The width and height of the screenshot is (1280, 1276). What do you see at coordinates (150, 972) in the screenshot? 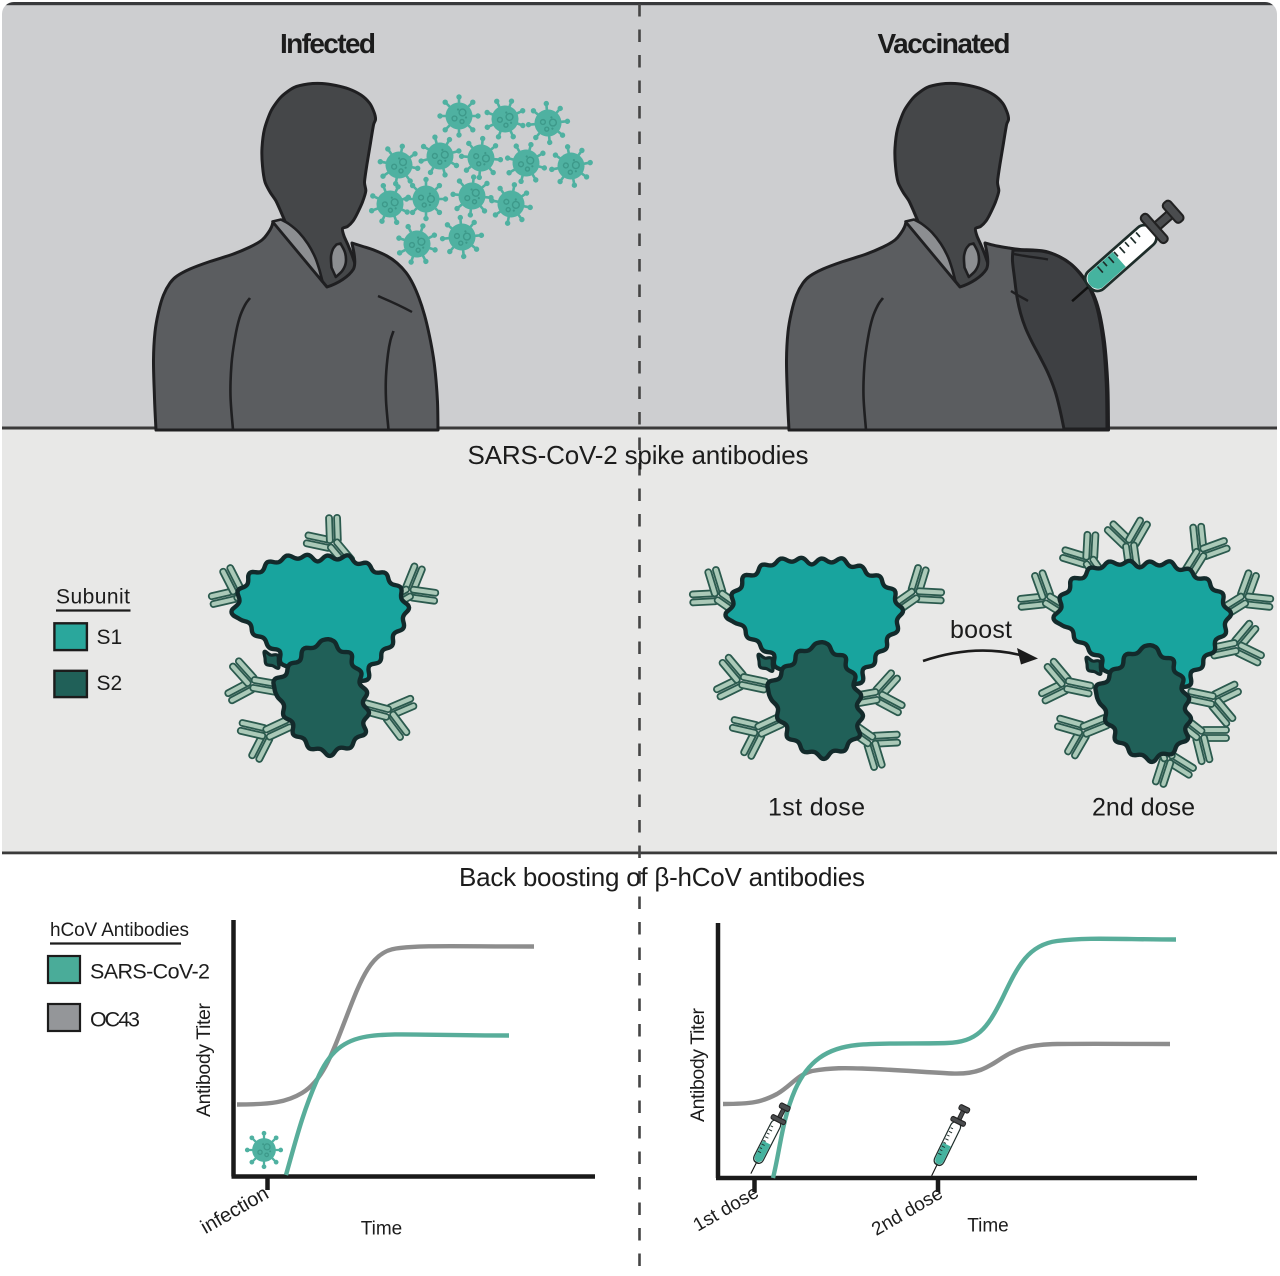
I see `svg-text: SARS-CoV-2` at bounding box center [150, 972].